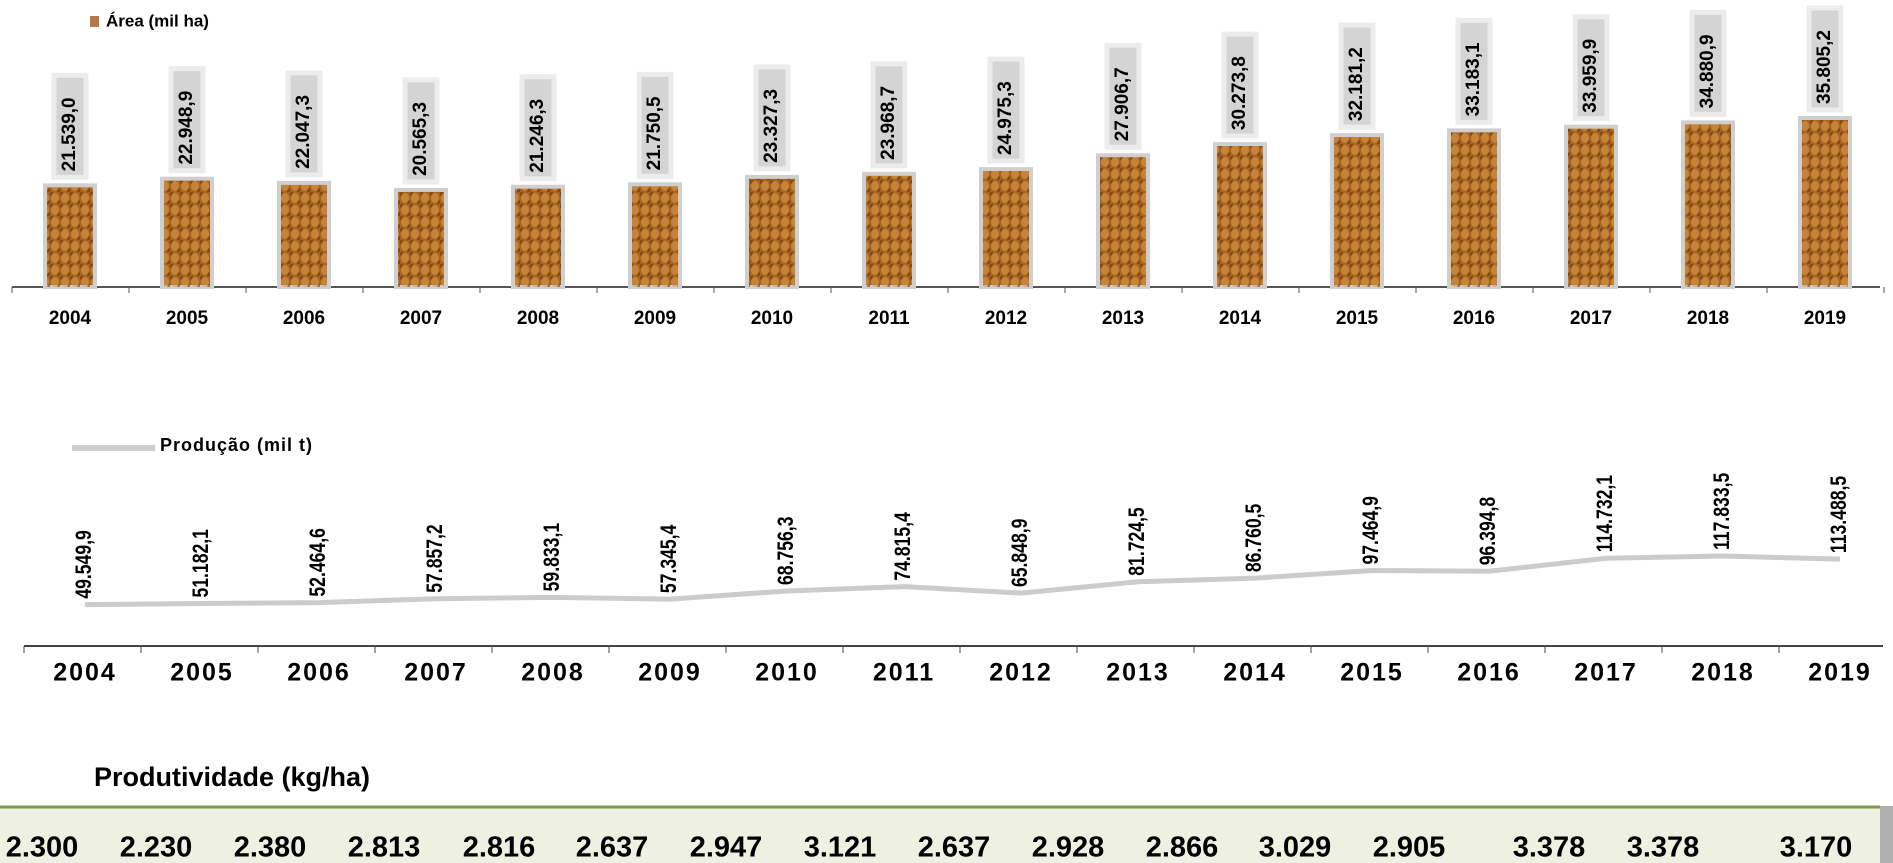 The image size is (1893, 863). Describe the element at coordinates (1182, 847) in the screenshot. I see `table-cell: 2.866` at that location.